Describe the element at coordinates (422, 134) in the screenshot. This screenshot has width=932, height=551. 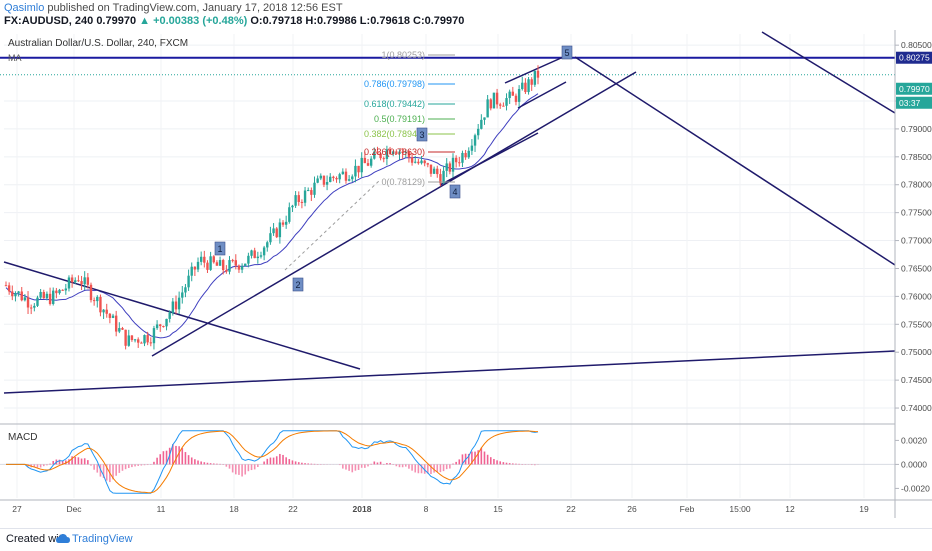
I see `wave-label-3: 3` at that location.